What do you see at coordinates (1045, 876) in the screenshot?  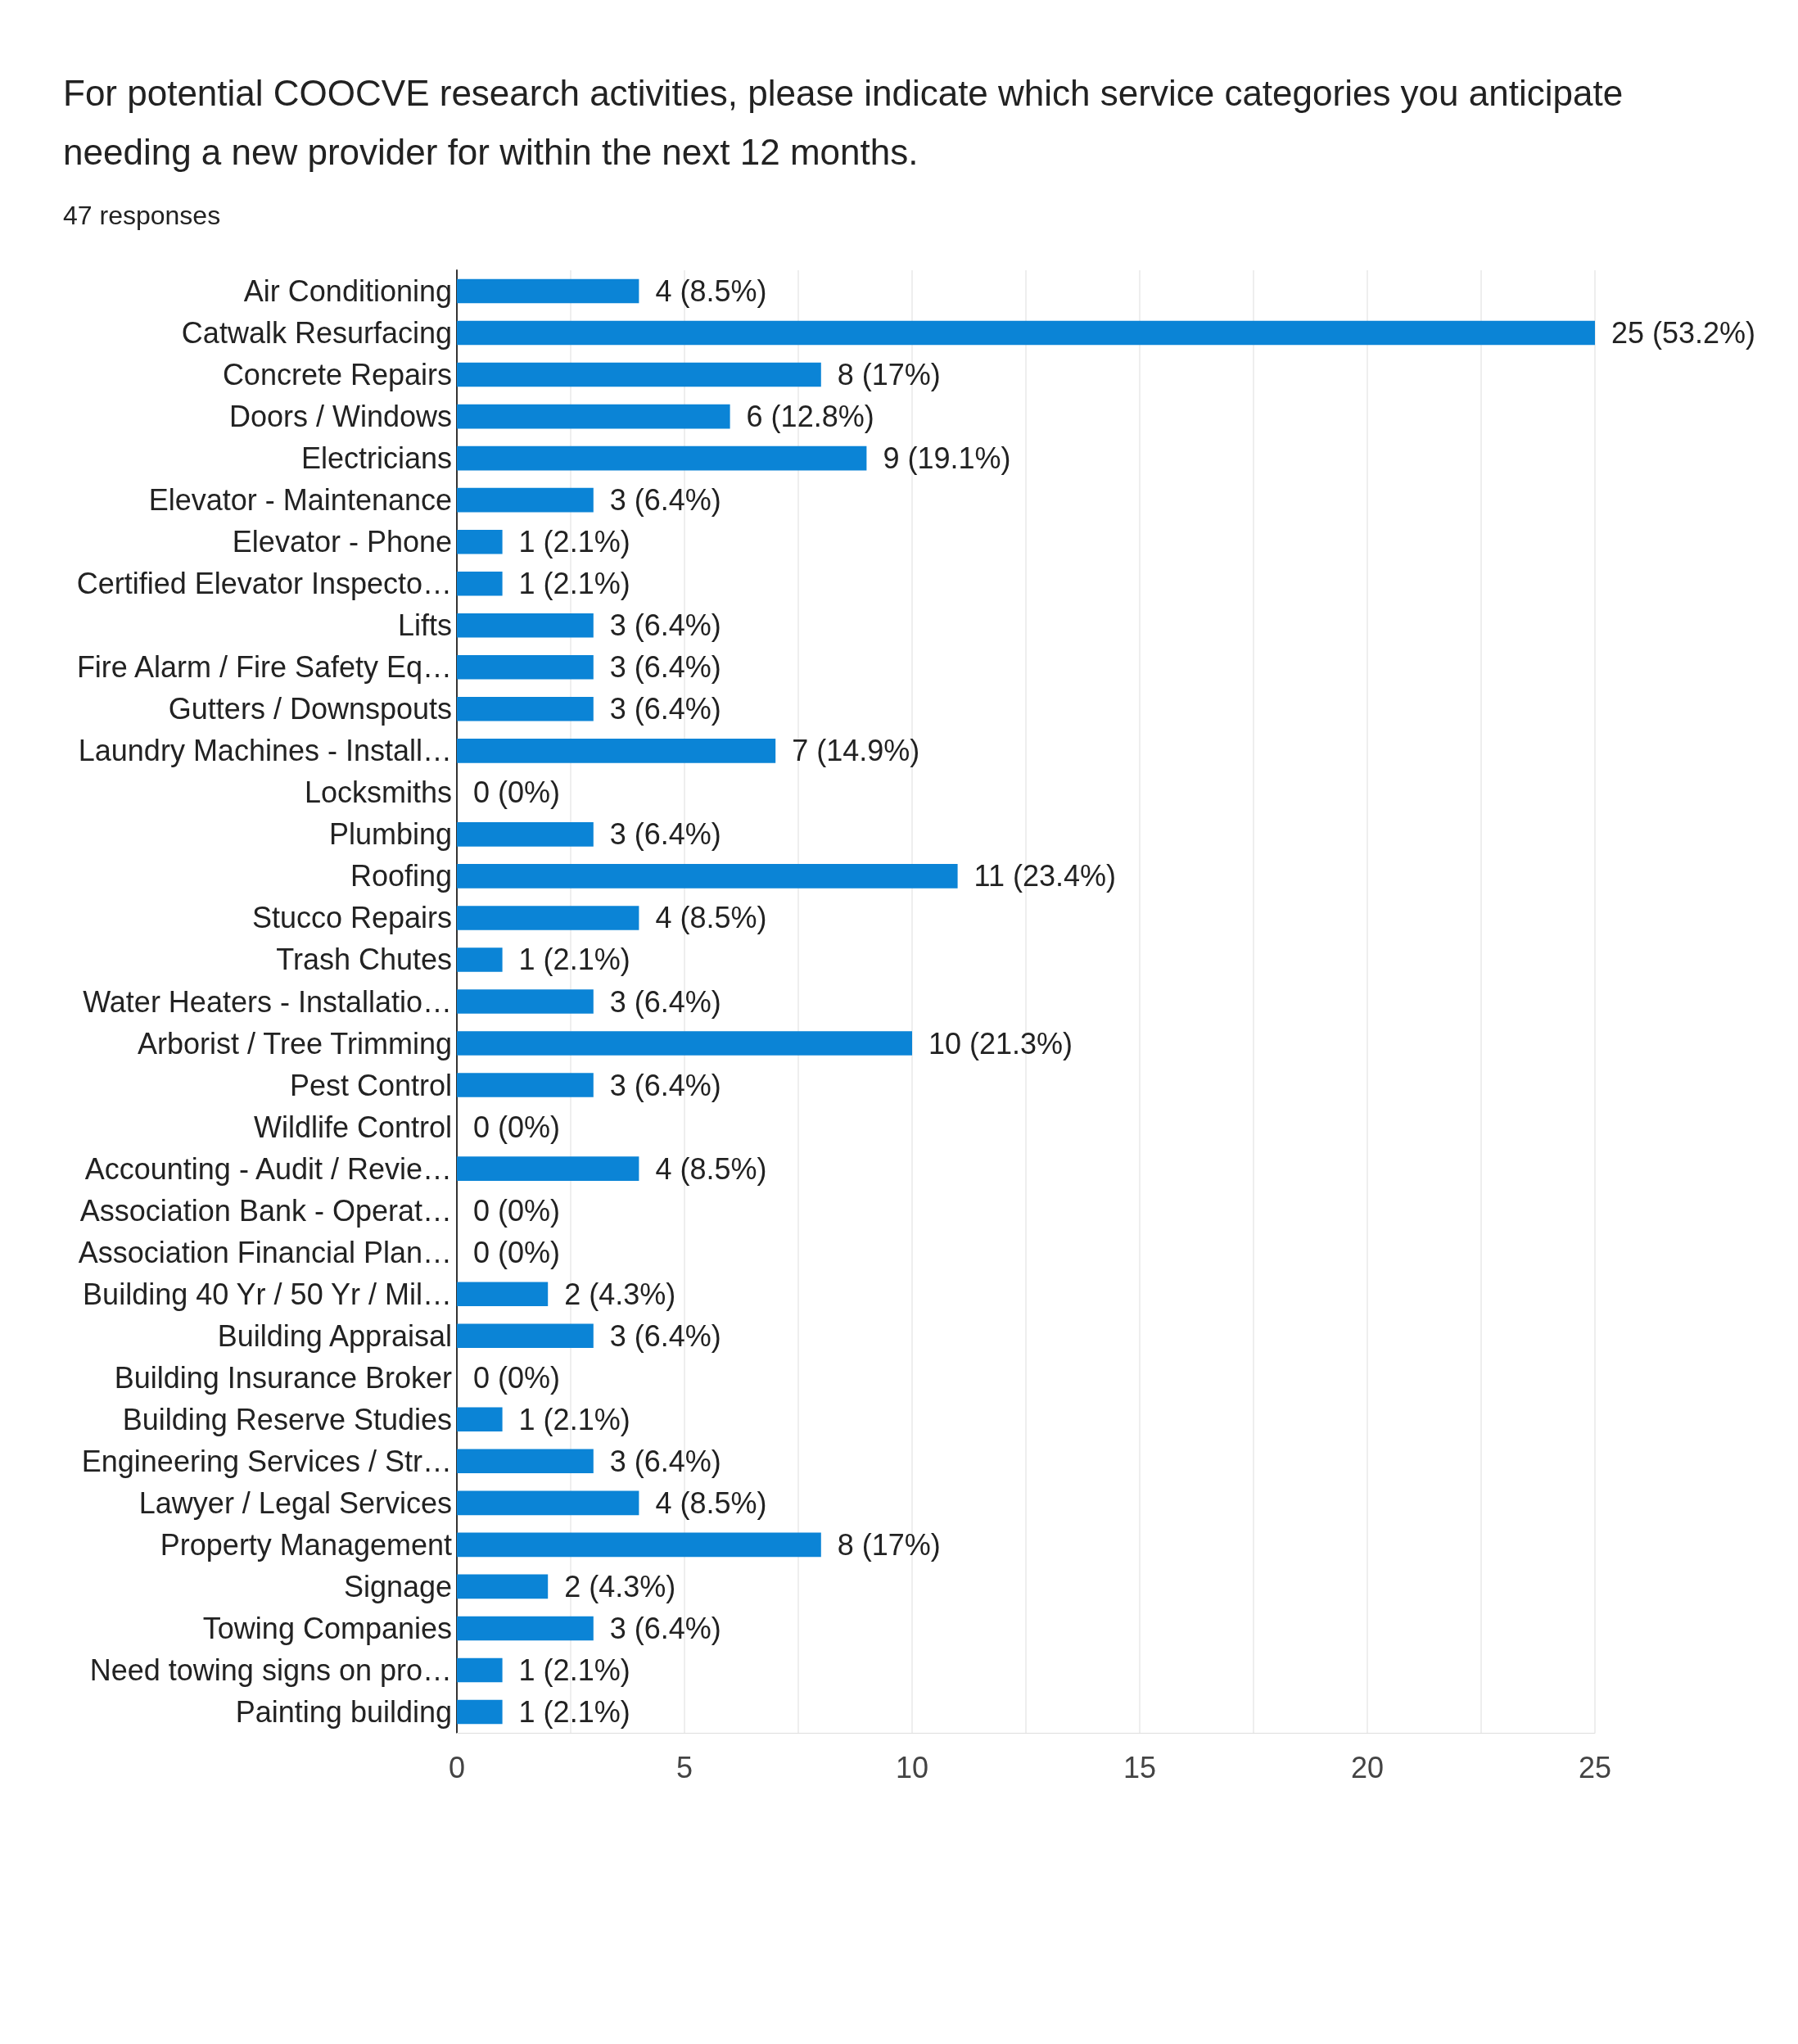 I see `data-label: 11 (23.4%)` at bounding box center [1045, 876].